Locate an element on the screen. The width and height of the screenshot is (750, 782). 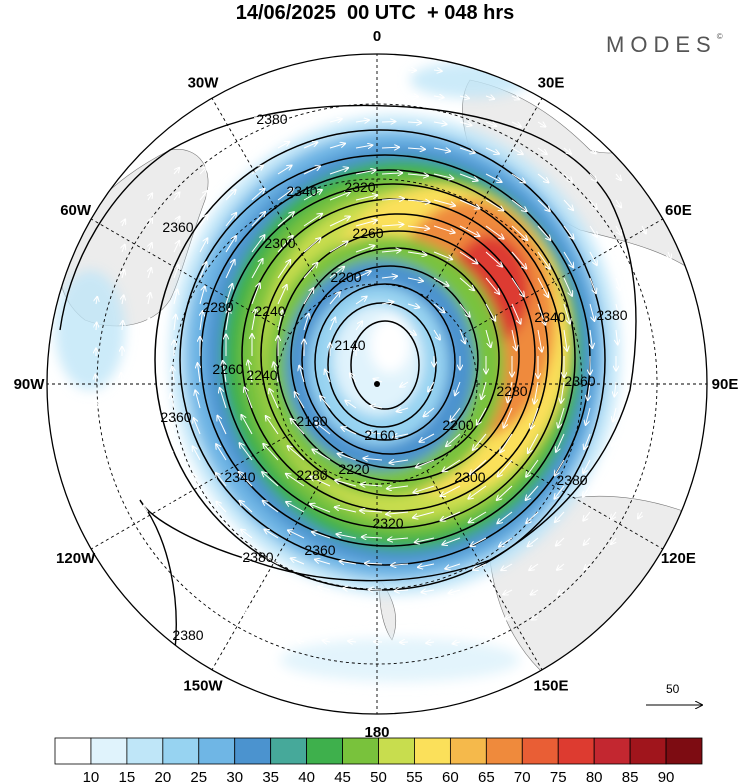
contour-label: 2220 is located at coordinates (353, 469).